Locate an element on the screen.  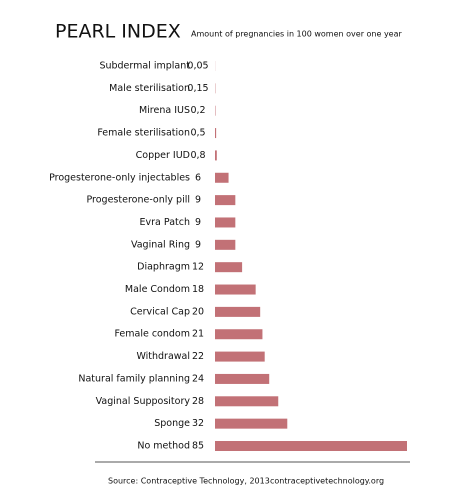
source: Source: Contraceptive Technology, 2013 is located at coordinates (189, 481).